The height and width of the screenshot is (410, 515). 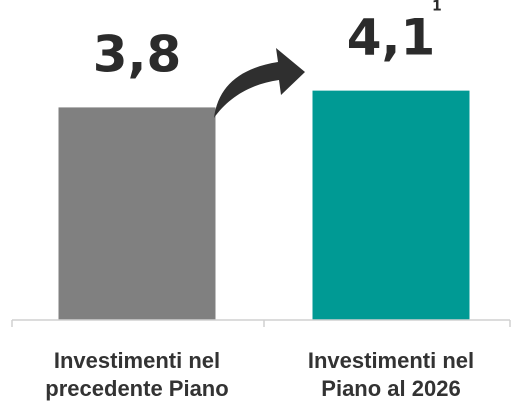 What do you see at coordinates (136, 388) in the screenshot?
I see `category-label-1-line-2: precedente Piano` at bounding box center [136, 388].